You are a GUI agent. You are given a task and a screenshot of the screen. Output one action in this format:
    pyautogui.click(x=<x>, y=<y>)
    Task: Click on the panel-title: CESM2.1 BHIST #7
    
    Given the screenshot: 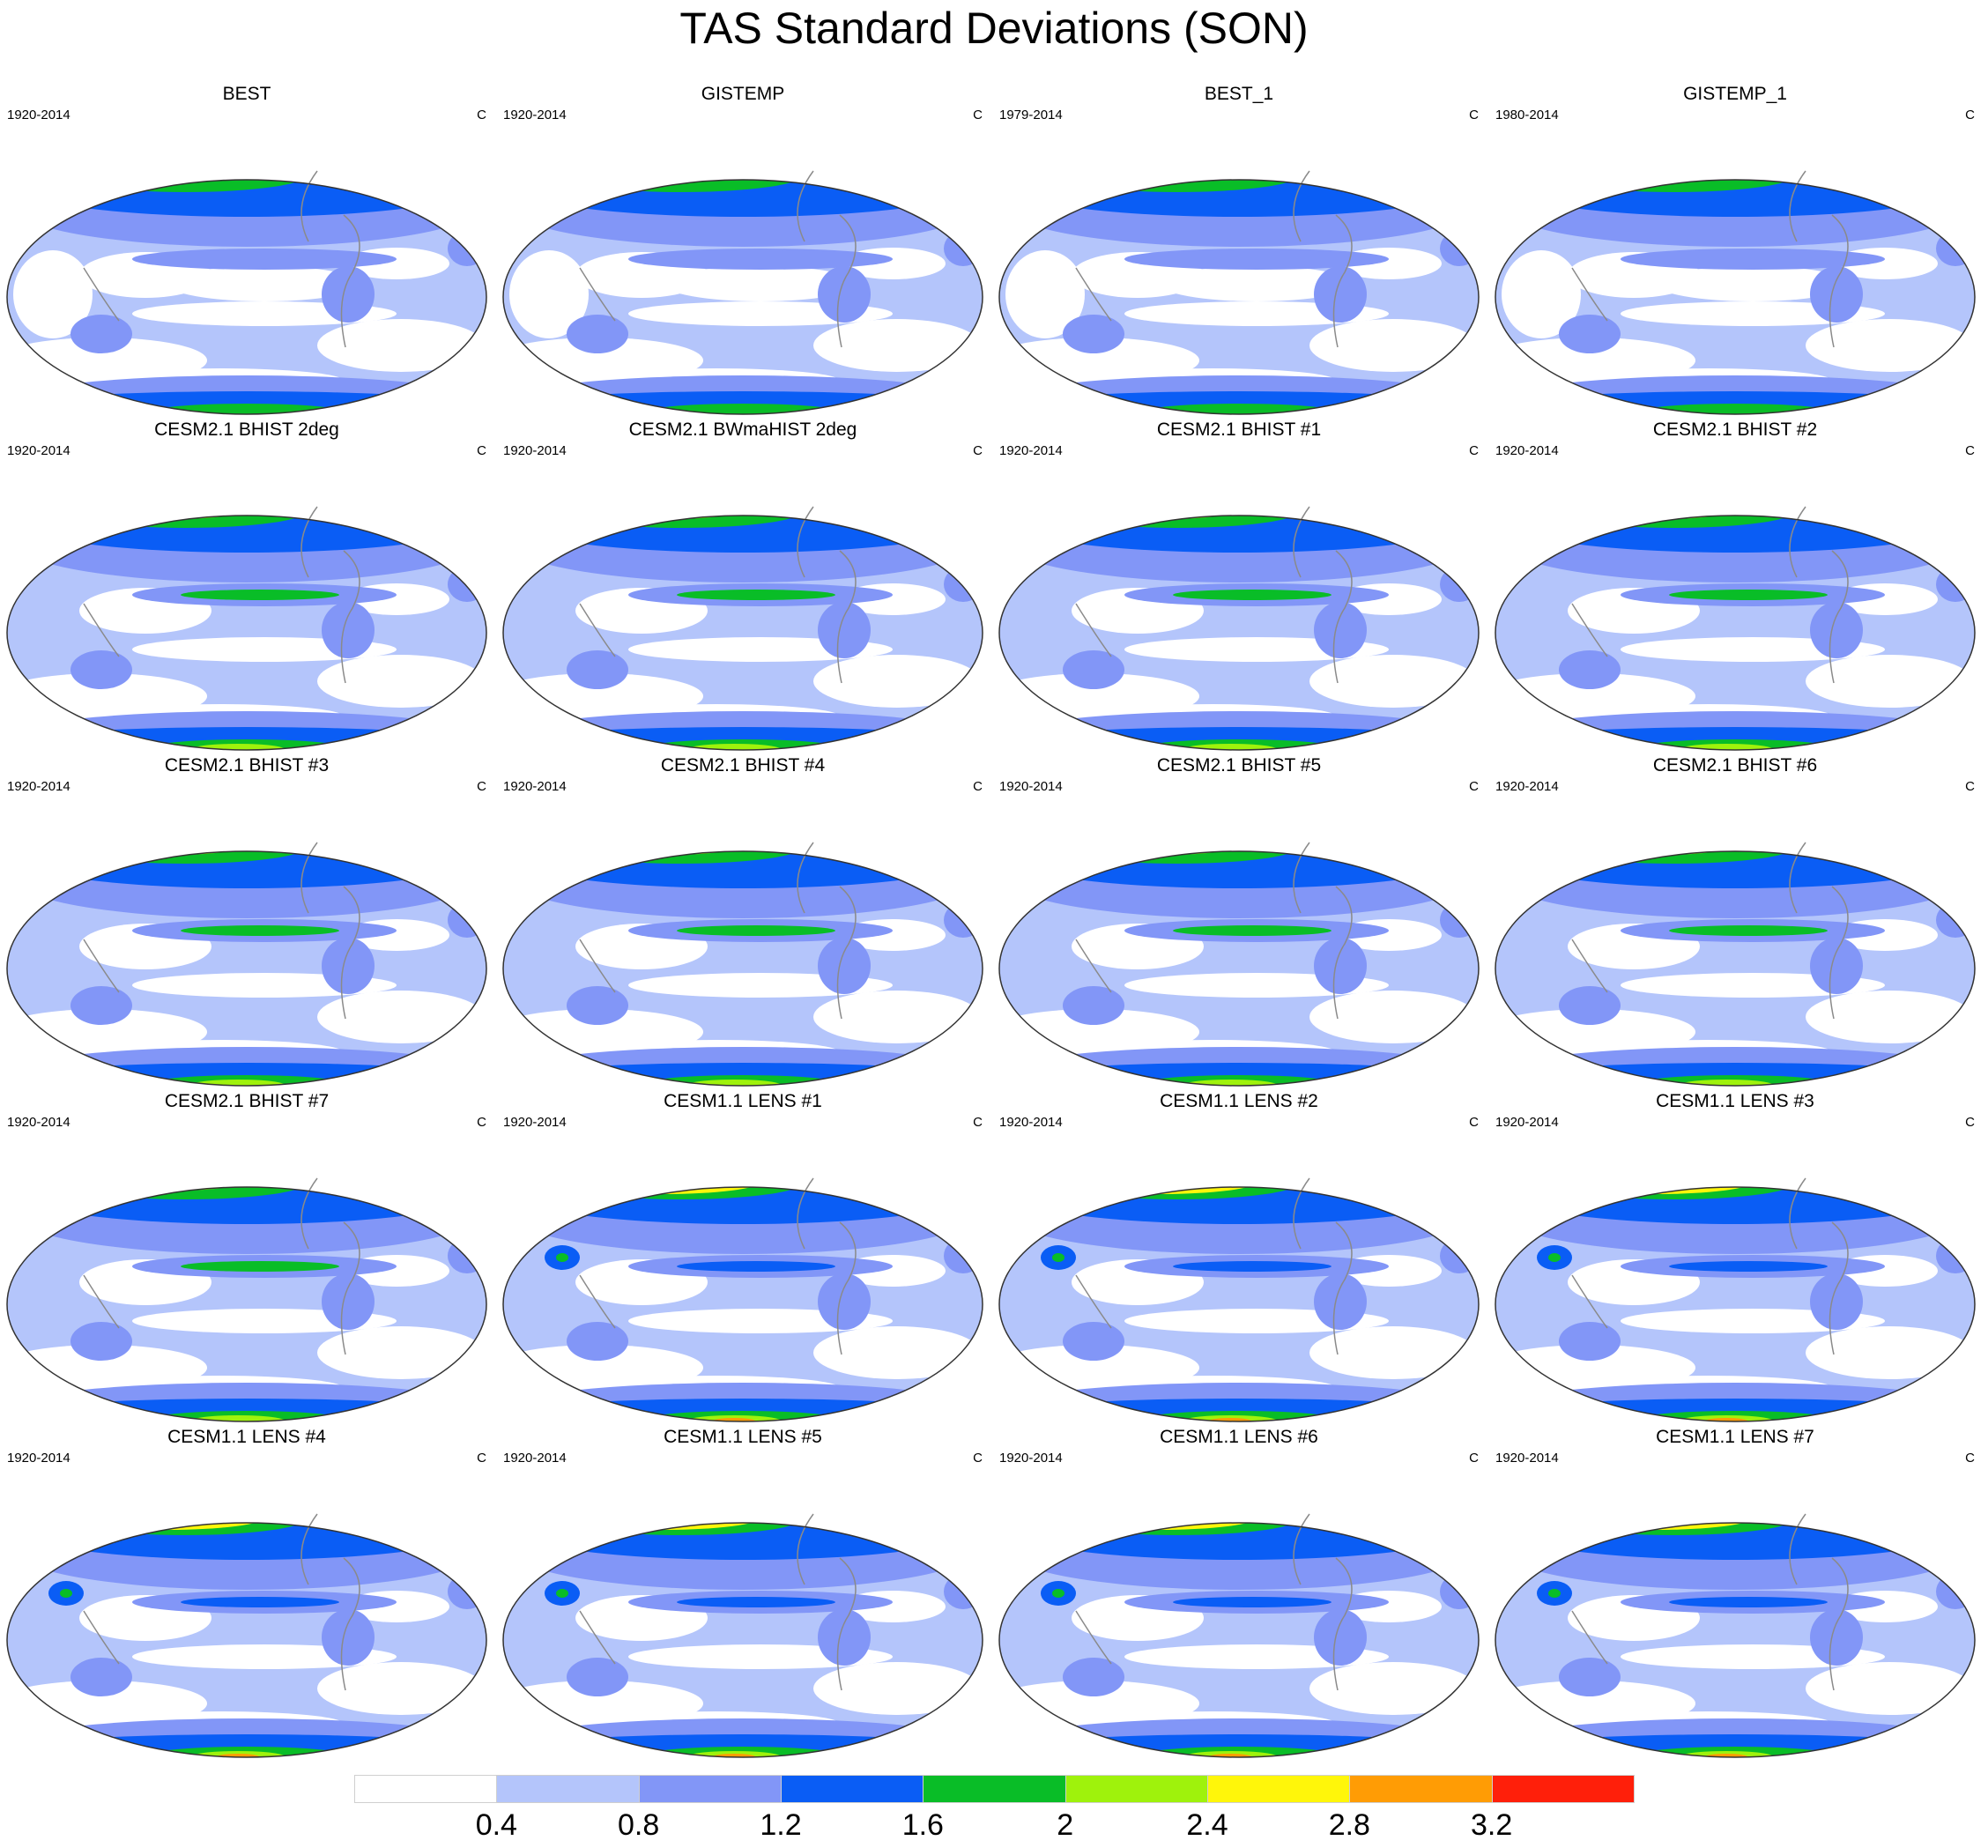 What is the action you would take?
    pyautogui.click(x=247, y=1101)
    